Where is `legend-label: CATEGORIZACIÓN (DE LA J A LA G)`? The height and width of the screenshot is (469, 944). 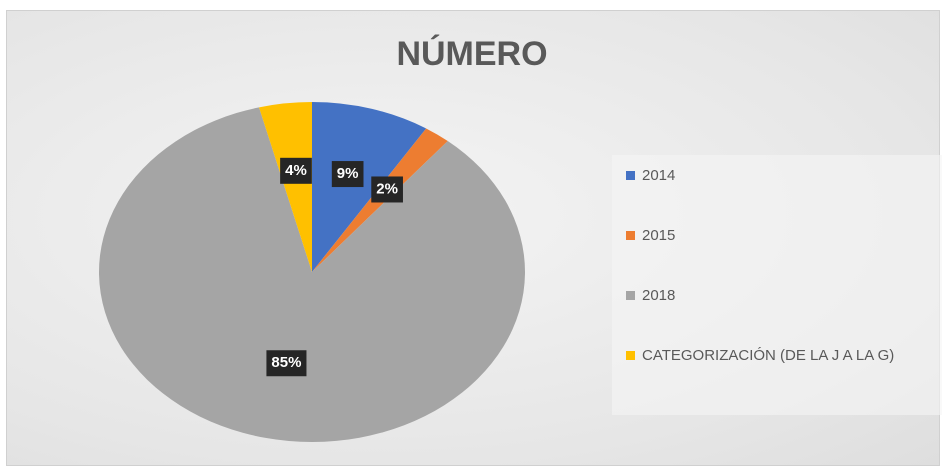 legend-label: CATEGORIZACIÓN (DE LA J A LA G) is located at coordinates (768, 355).